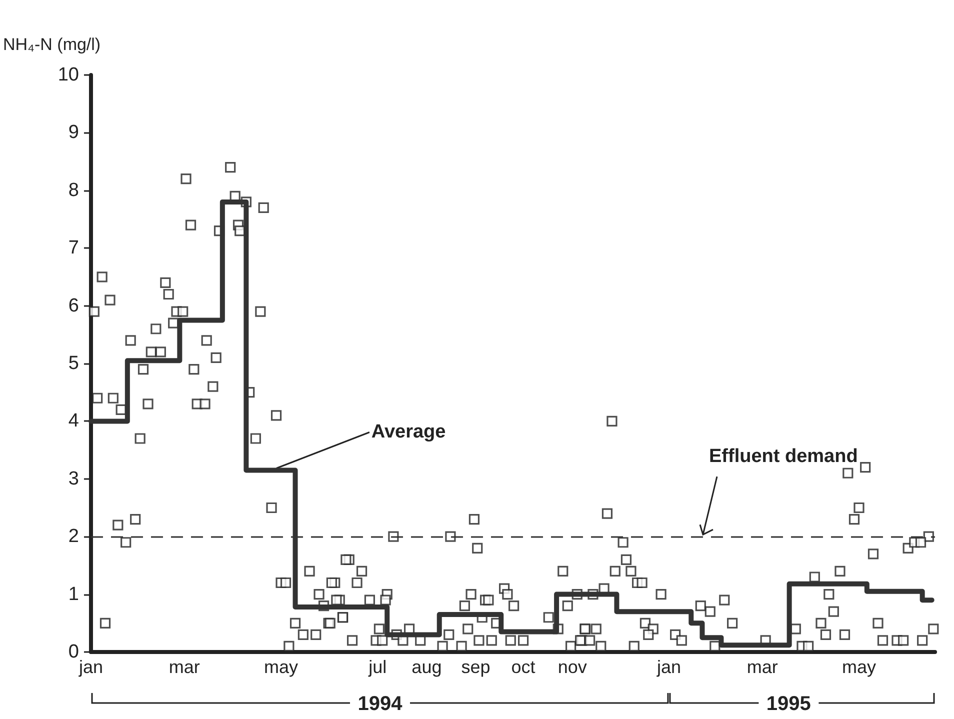 The width and height of the screenshot is (954, 719). Describe the element at coordinates (74, 421) in the screenshot. I see `y-tick-label: 4` at that location.